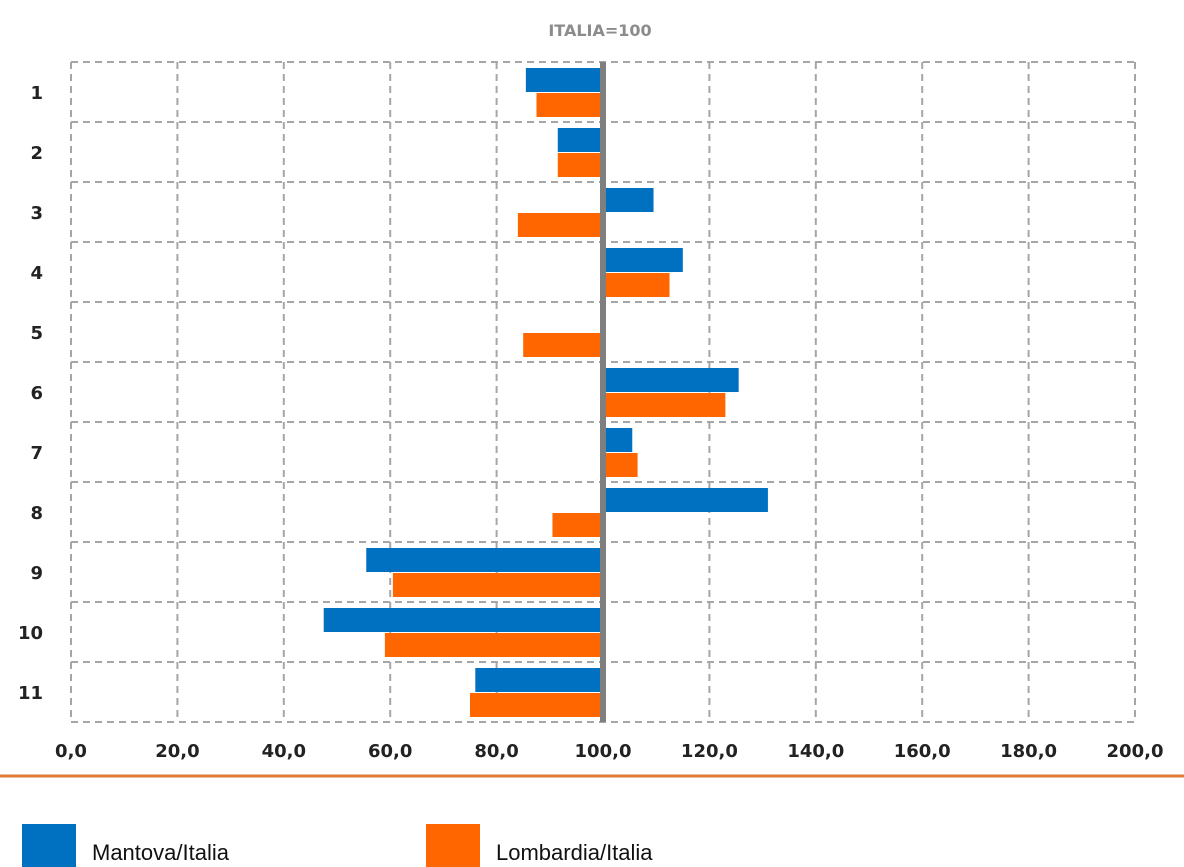 This screenshot has height=867, width=1184. I want to click on category-label: 1, so click(36, 93).